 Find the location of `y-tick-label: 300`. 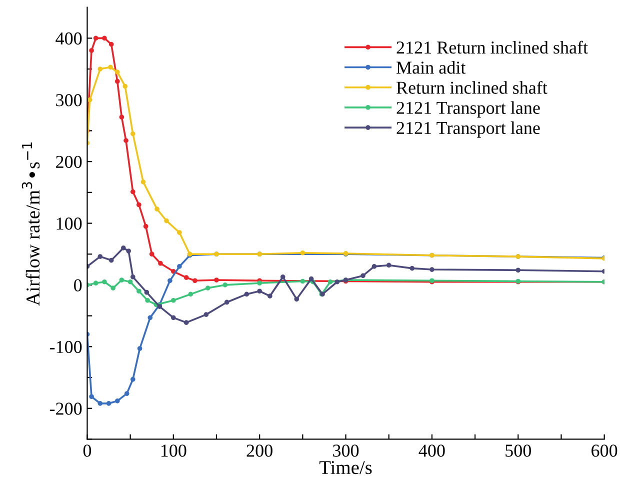

y-tick-label: 300 is located at coordinates (69, 100).